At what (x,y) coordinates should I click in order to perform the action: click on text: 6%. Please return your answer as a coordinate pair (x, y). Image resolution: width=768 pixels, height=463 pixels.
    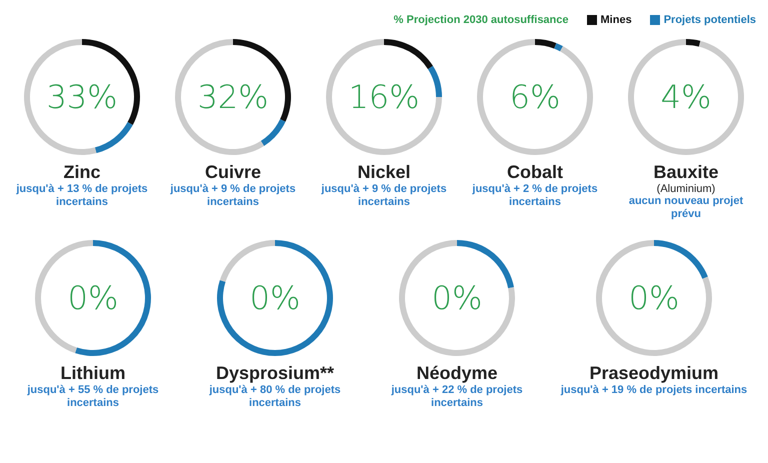
    Looking at the image, I should click on (535, 97).